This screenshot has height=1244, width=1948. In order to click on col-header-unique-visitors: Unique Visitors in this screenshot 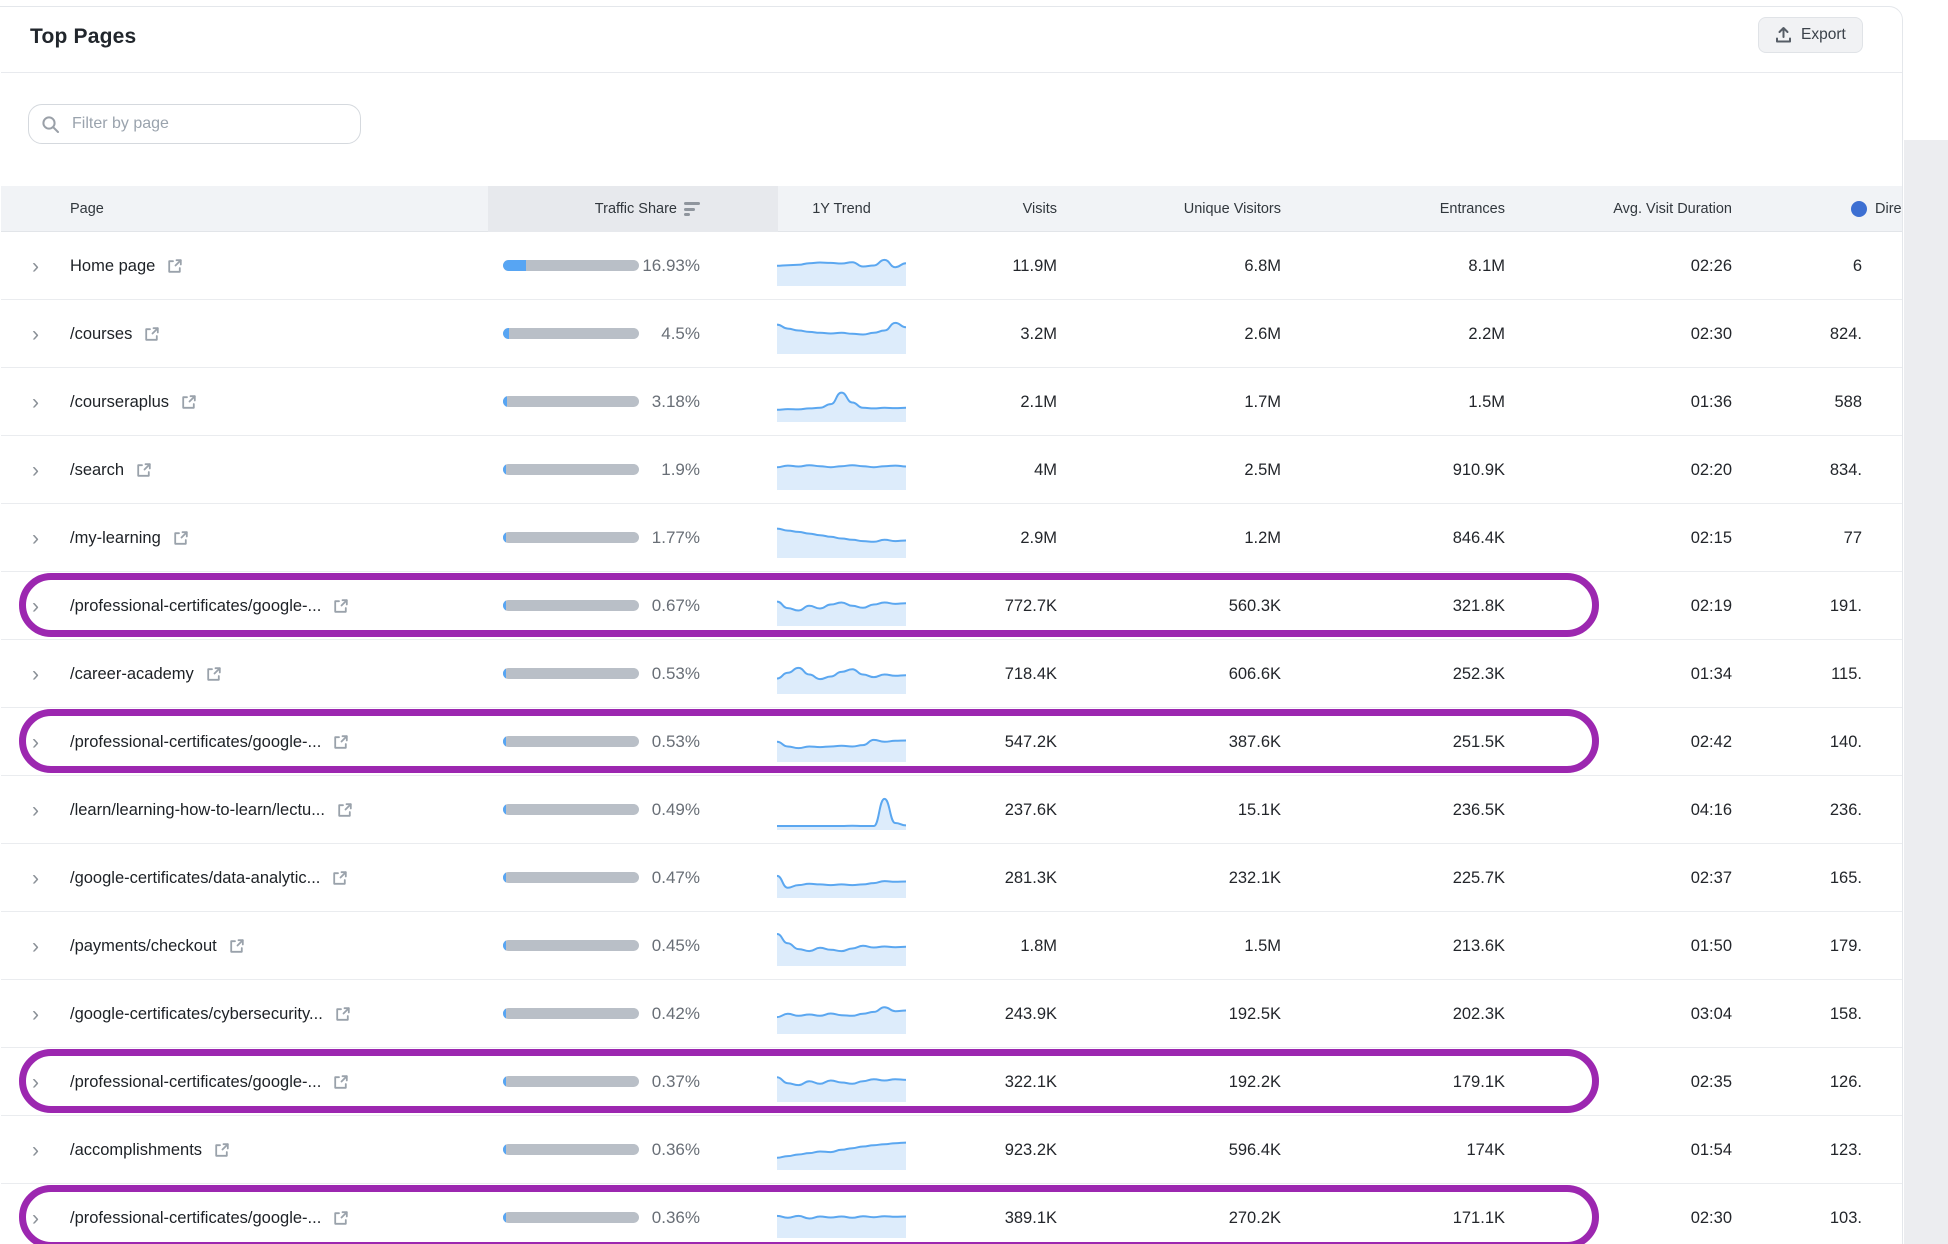, I will do `click(1232, 209)`.